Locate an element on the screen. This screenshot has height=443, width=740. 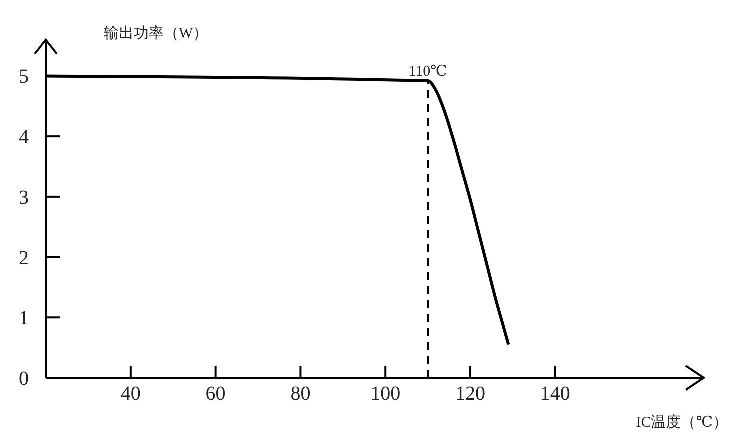
y-tick-label: 3 is located at coordinates (24, 197).